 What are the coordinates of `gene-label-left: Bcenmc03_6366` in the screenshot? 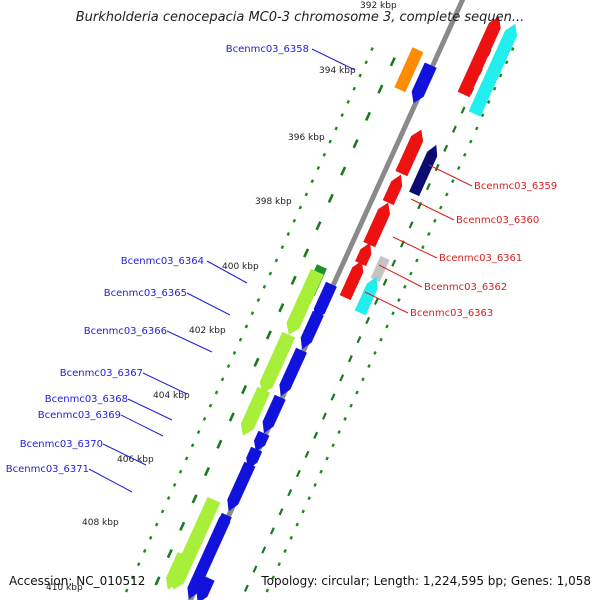 It's located at (125, 331).